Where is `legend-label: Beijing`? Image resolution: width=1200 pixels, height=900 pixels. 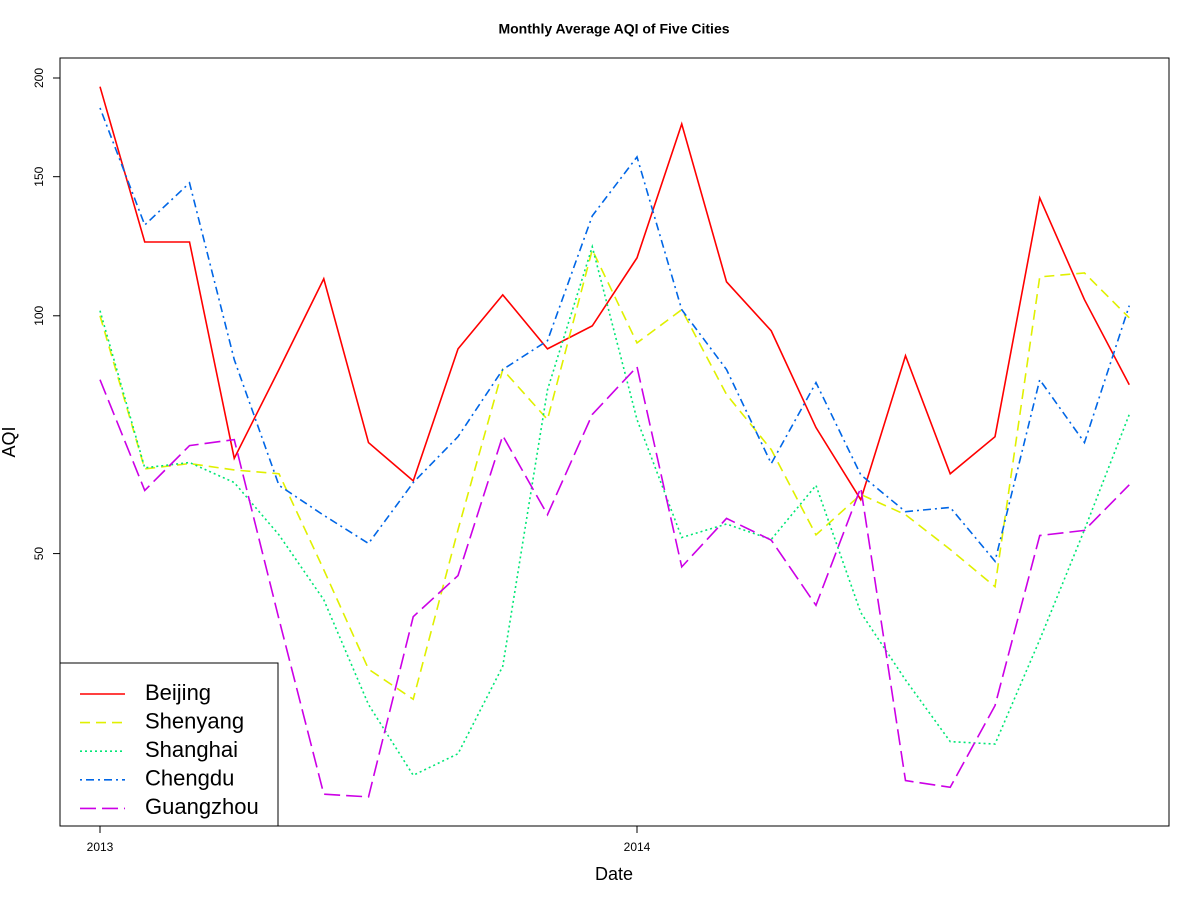 legend-label: Beijing is located at coordinates (178, 692).